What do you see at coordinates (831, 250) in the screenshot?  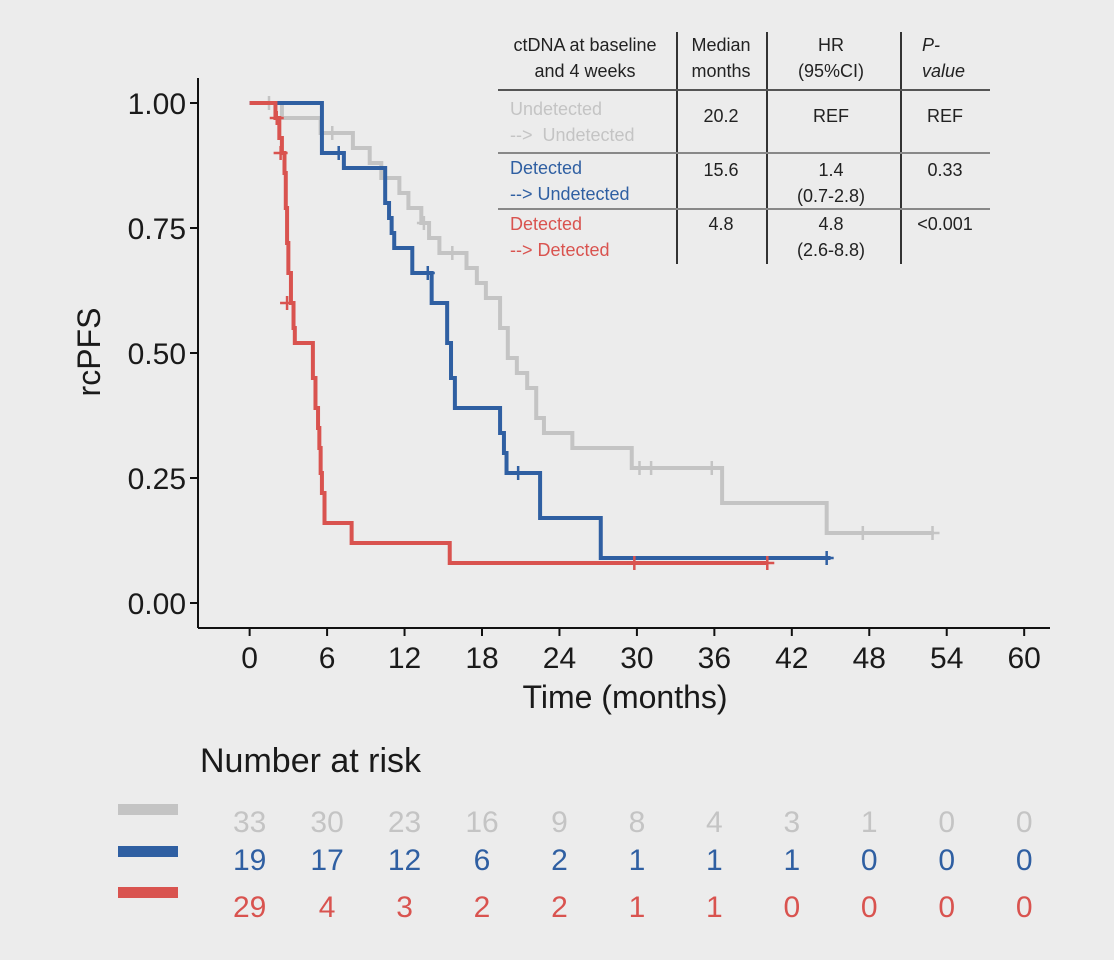 I see `row-3-hr-line2: (2.6-8.8)` at bounding box center [831, 250].